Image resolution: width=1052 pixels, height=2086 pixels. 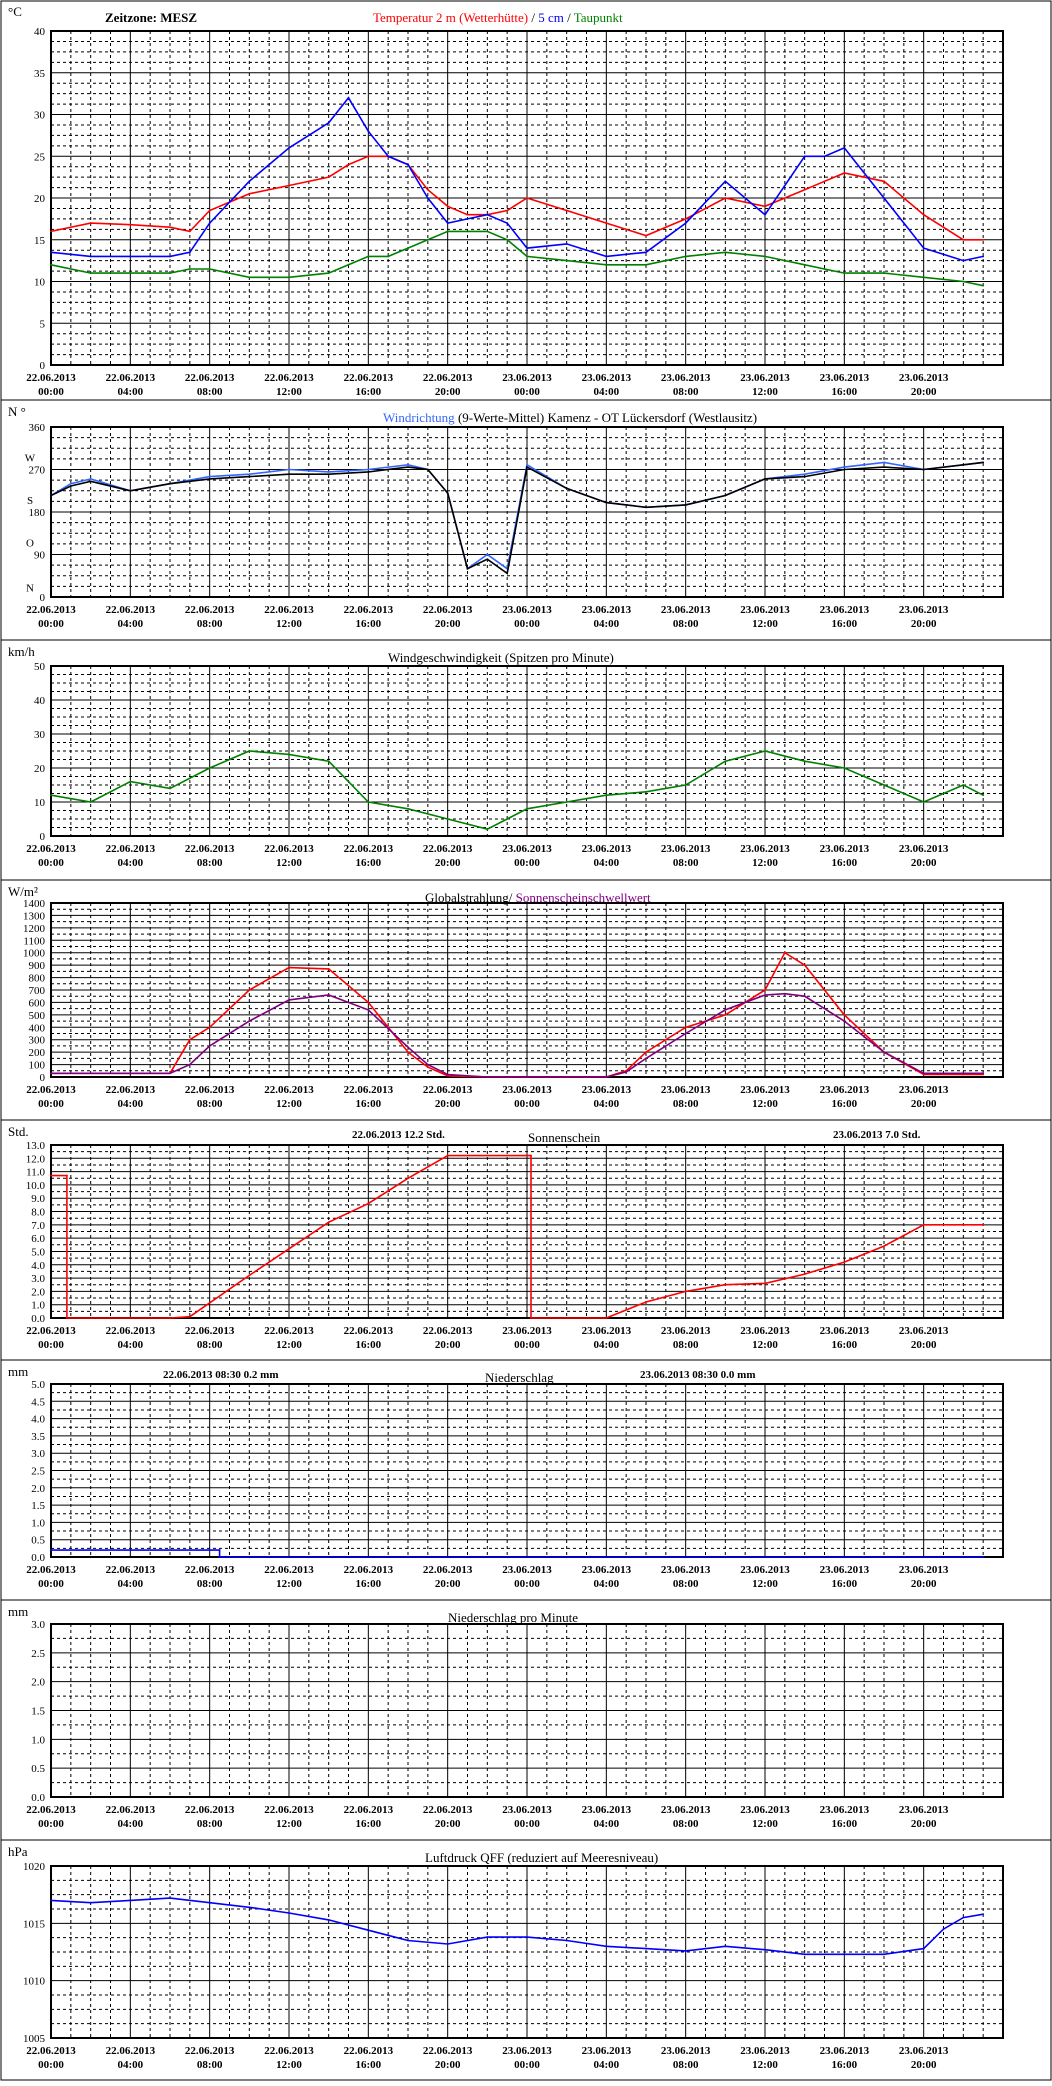 I want to click on y-tick-label: 5.0, so click(x=38, y=1252).